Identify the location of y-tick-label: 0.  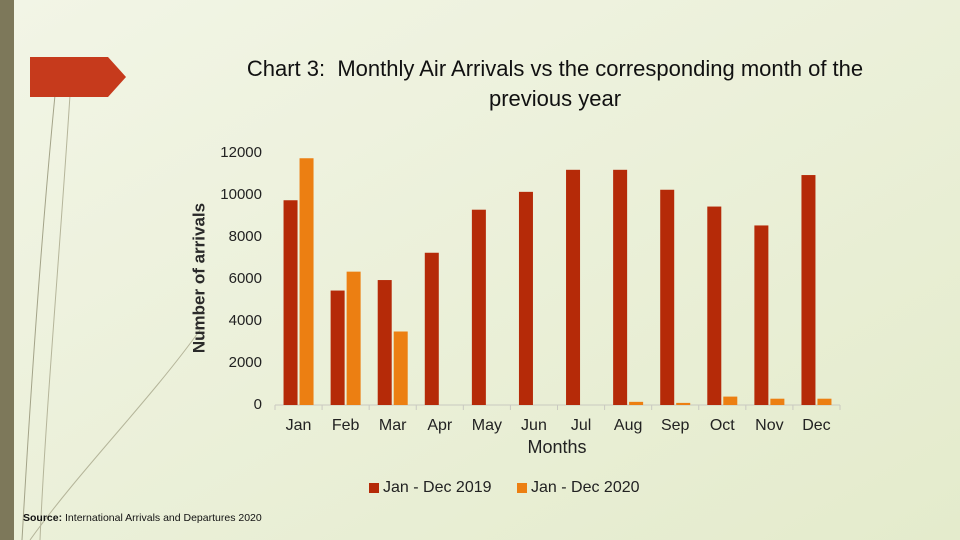
(258, 404).